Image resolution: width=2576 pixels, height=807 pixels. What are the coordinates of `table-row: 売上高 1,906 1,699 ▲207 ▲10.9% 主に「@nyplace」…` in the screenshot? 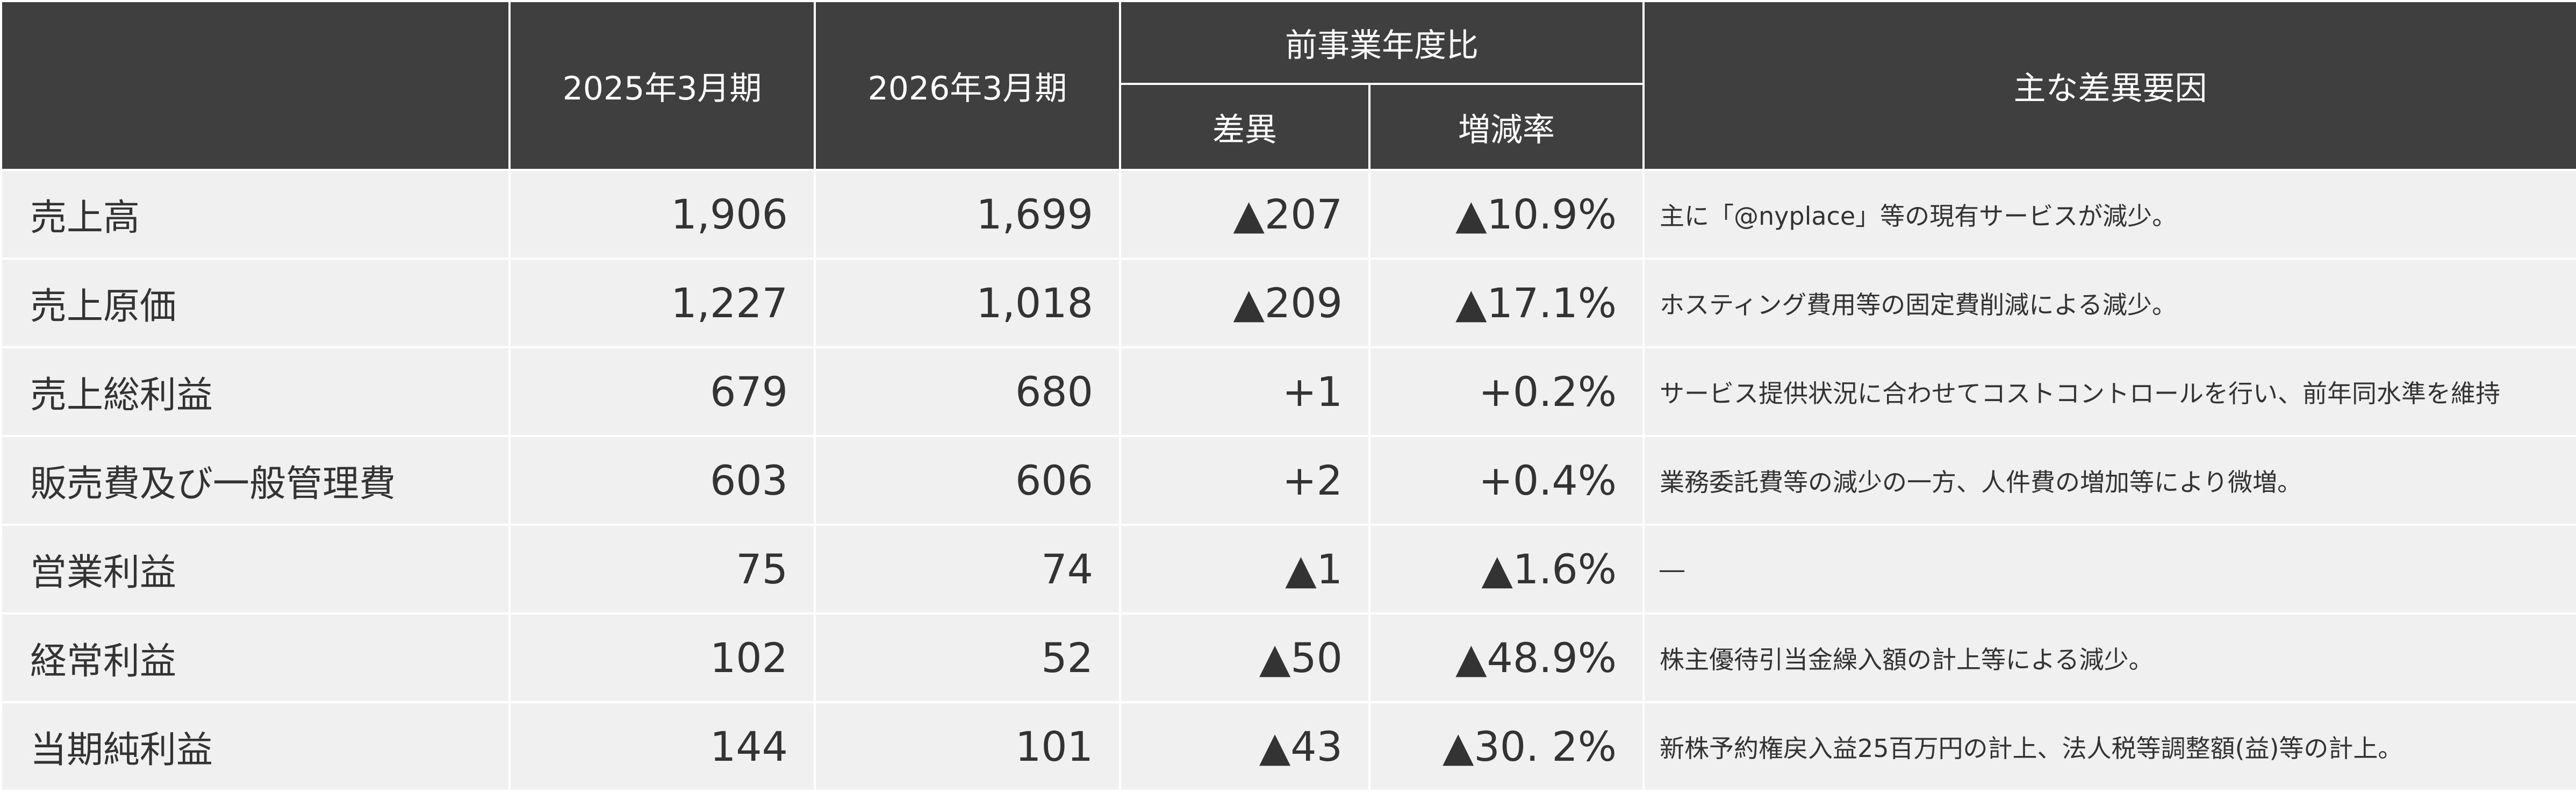 It's located at (1288, 214).